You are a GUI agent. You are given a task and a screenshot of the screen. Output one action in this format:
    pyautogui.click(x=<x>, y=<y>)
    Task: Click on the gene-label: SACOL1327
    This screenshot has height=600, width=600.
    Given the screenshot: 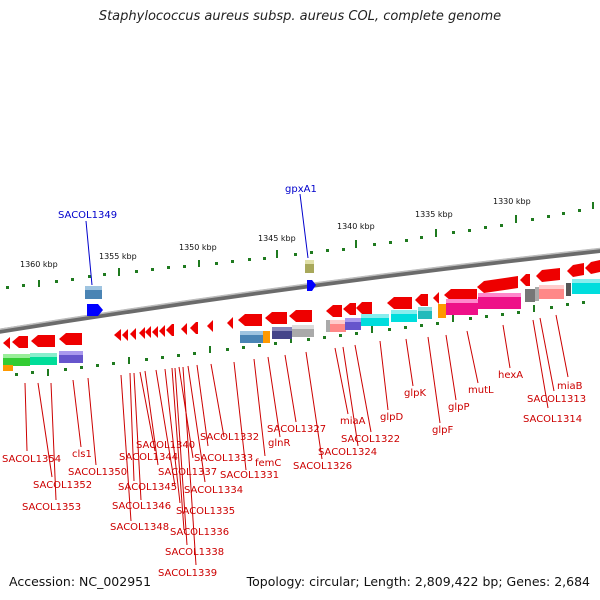 What is the action you would take?
    pyautogui.click(x=296, y=429)
    